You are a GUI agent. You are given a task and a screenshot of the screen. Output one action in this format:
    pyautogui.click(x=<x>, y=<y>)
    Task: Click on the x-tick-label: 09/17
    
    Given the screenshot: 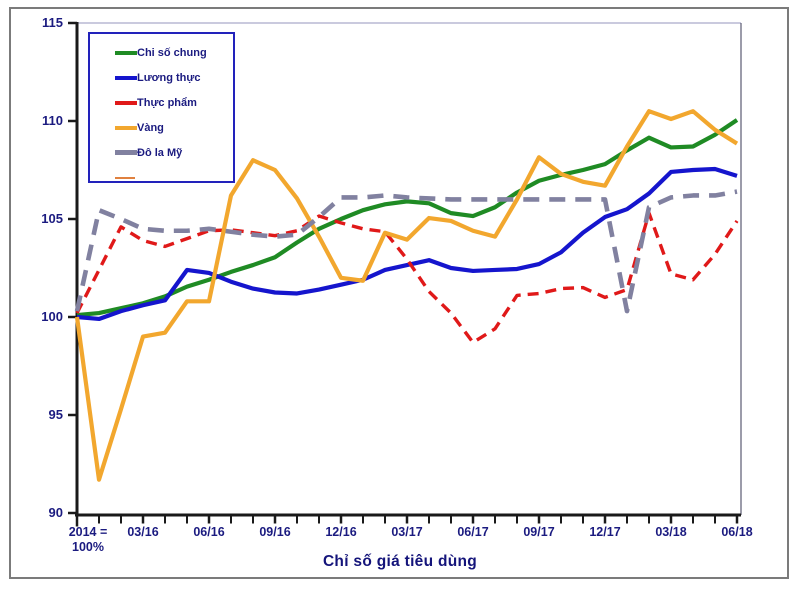 What is the action you would take?
    pyautogui.click(x=539, y=532)
    